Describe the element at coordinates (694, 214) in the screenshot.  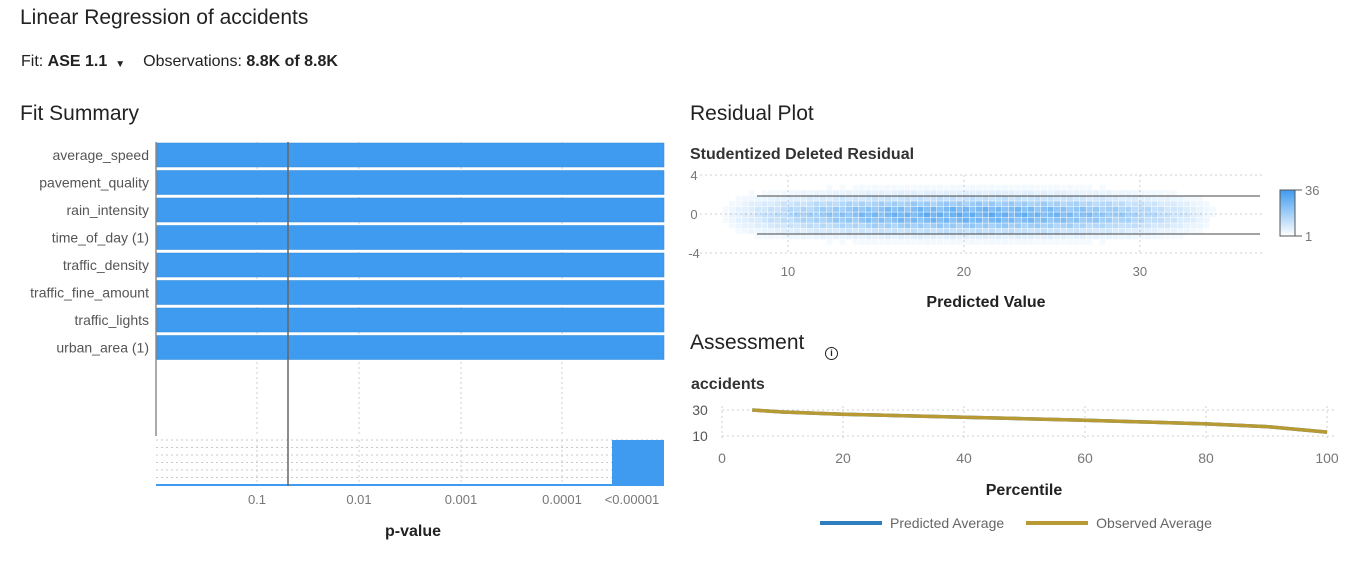
I see `residual-y-ticks: 4 0 -4` at that location.